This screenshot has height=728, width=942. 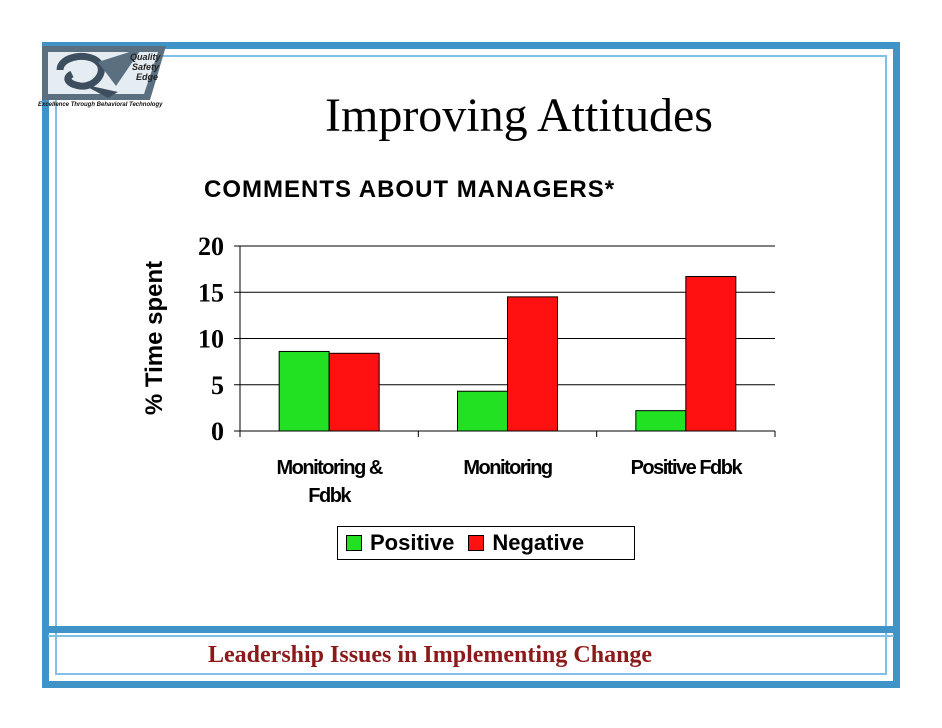 What do you see at coordinates (211, 339) in the screenshot?
I see `y-tick-label: 10` at bounding box center [211, 339].